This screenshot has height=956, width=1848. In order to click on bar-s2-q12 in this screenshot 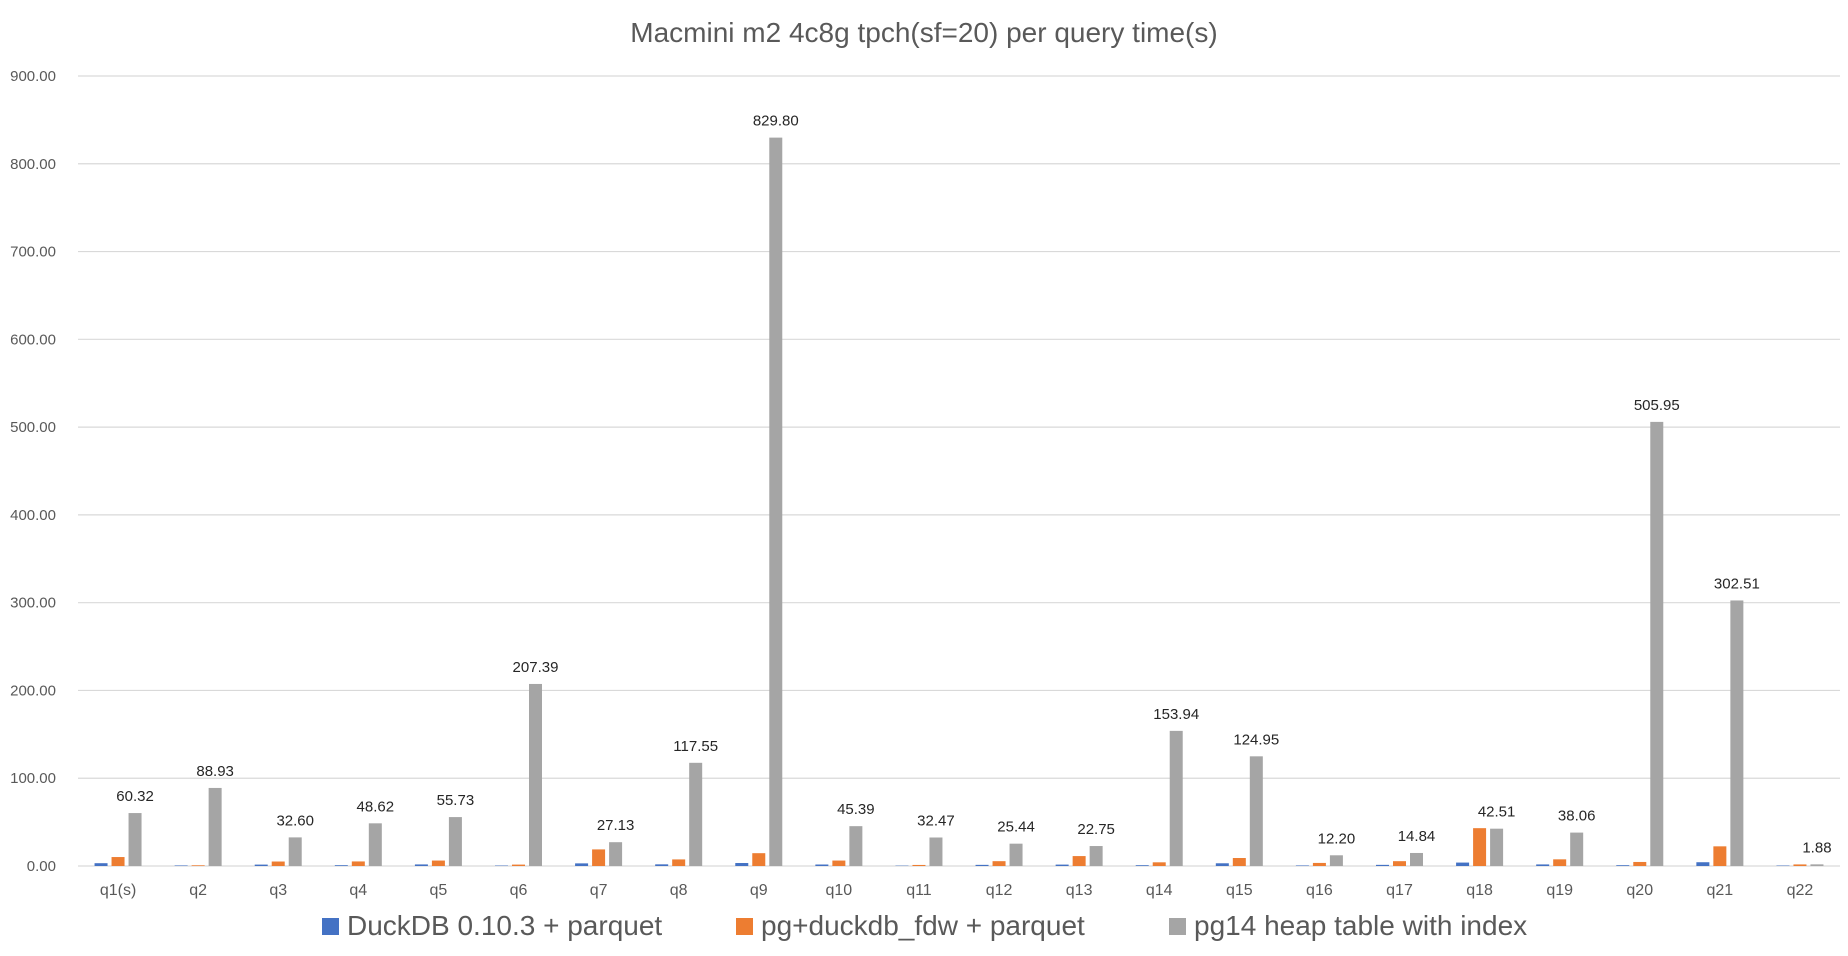, I will do `click(1016, 854)`.